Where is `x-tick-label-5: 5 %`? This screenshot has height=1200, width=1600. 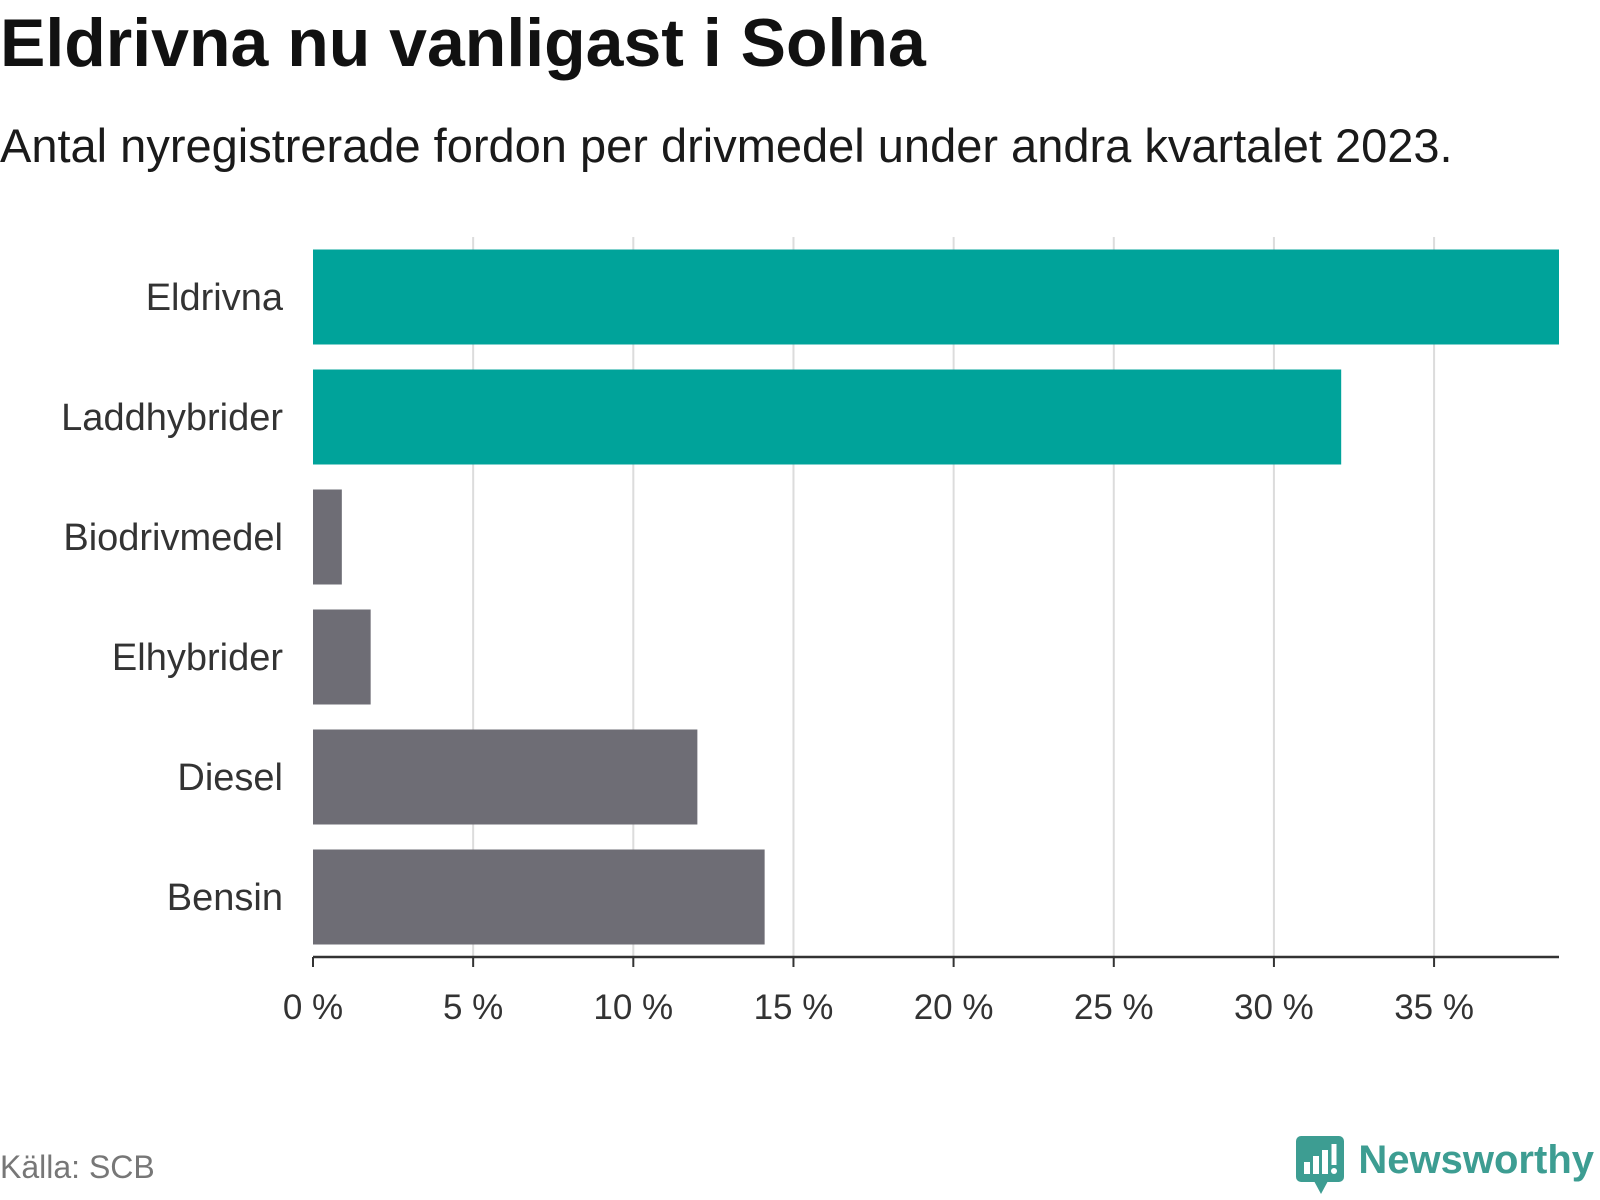
x-tick-label-5: 5 % is located at coordinates (473, 1007).